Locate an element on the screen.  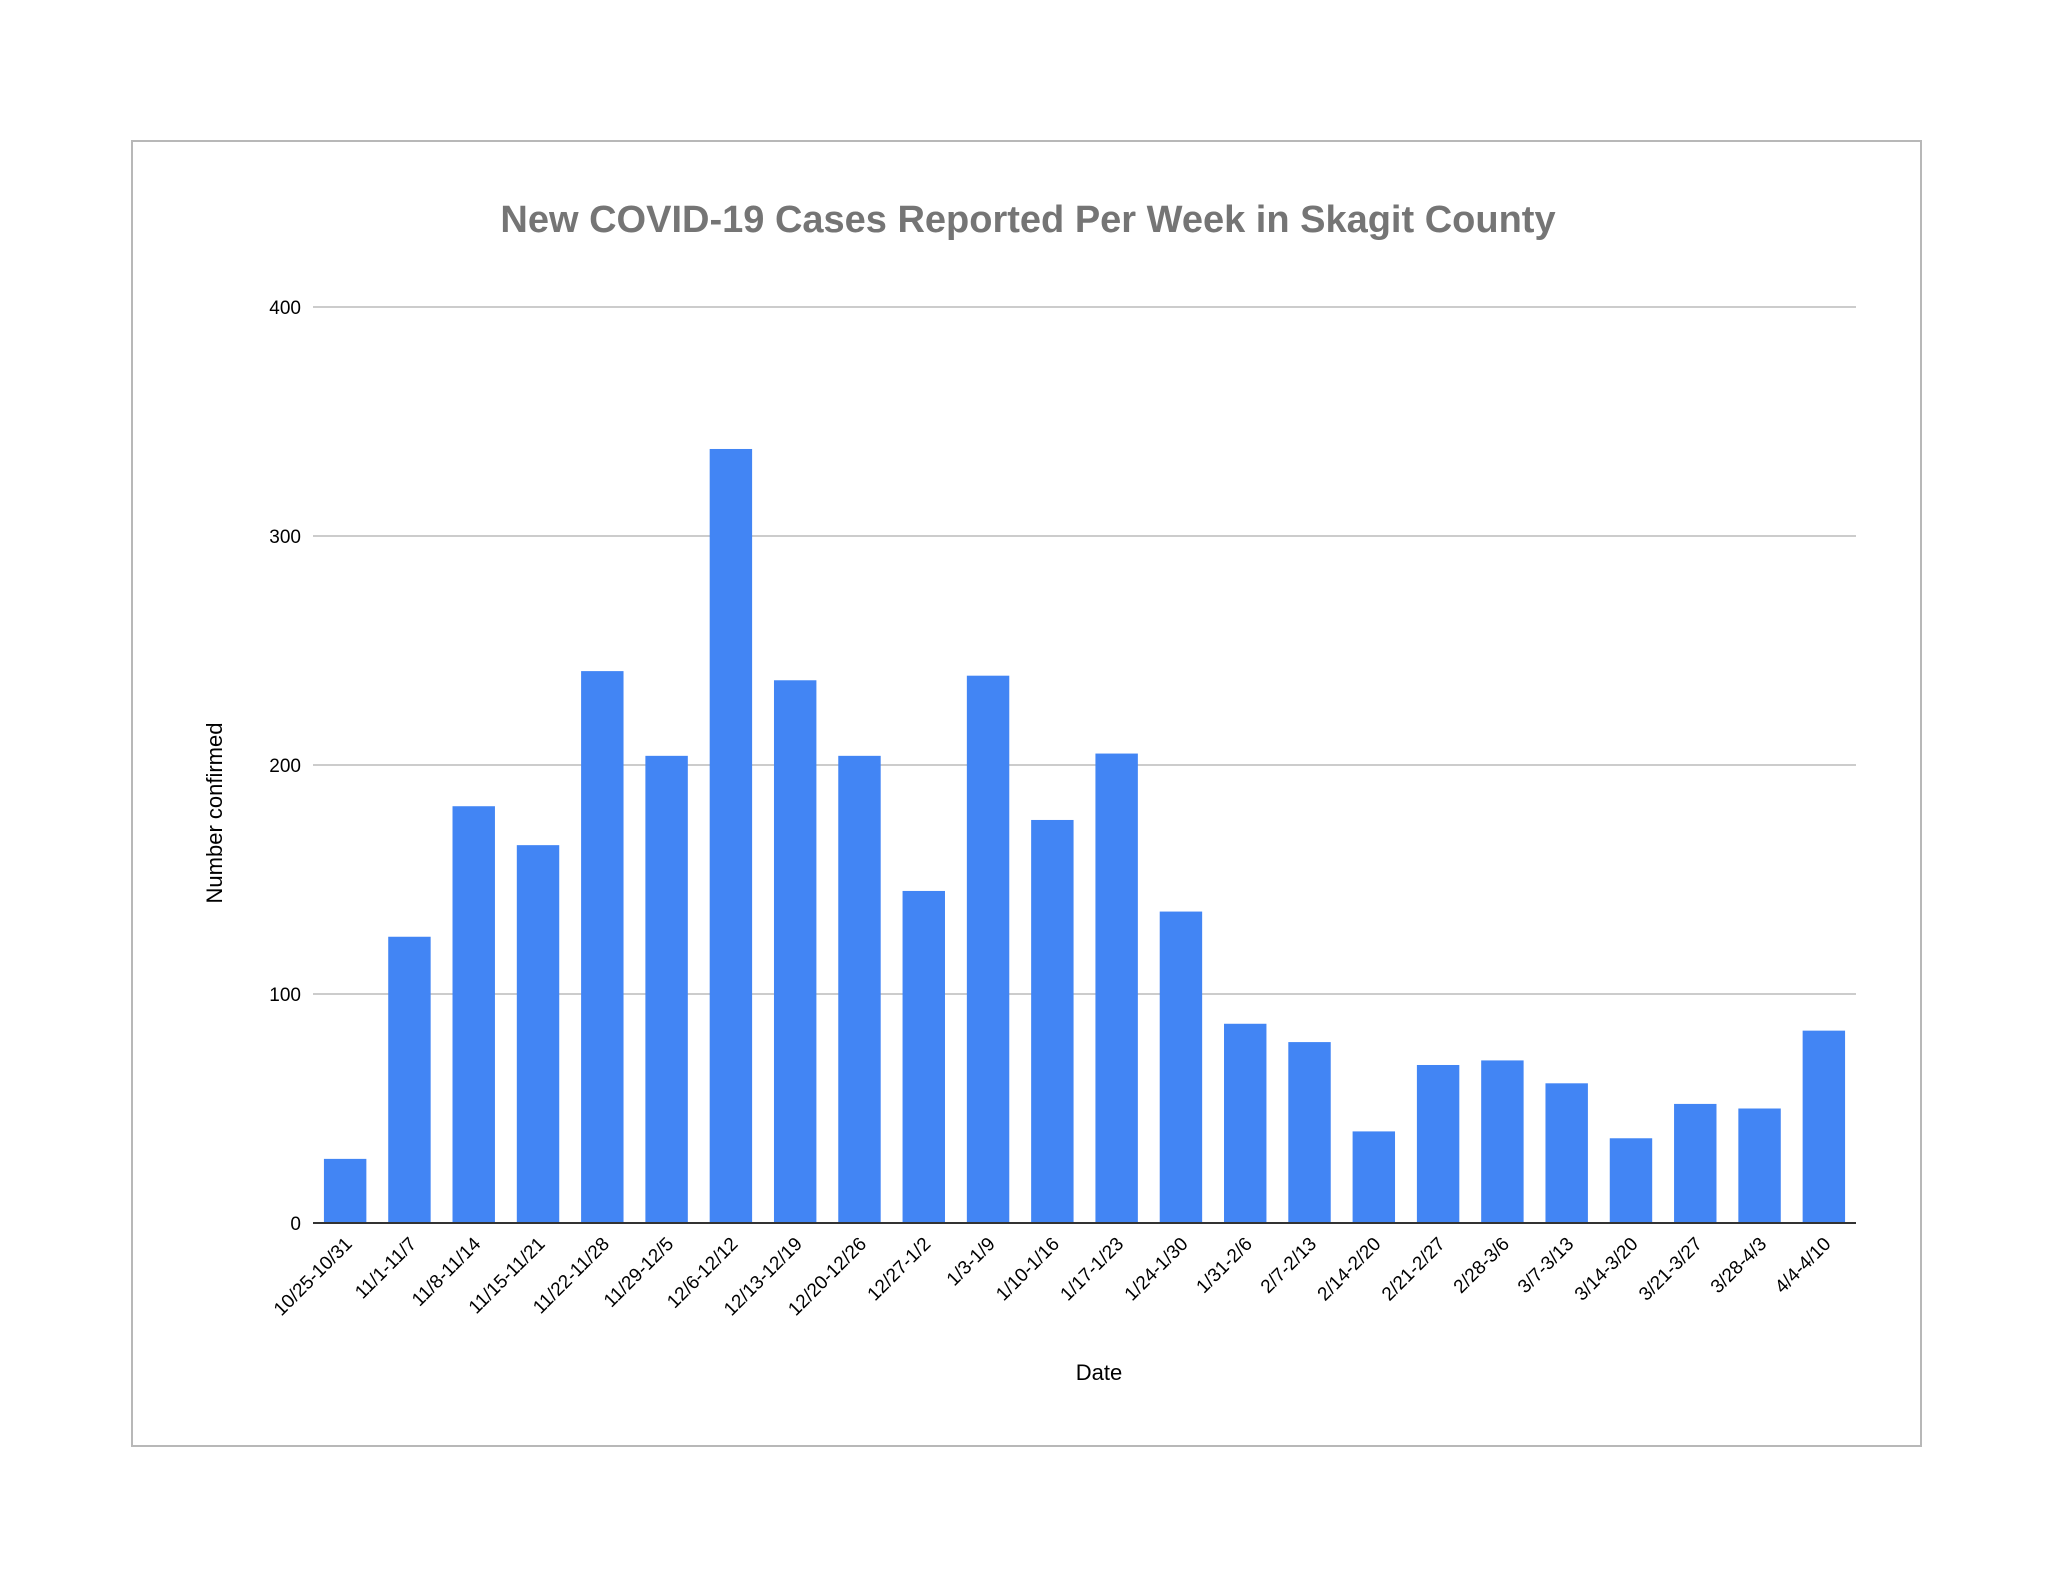
y-tick-label: 300 is located at coordinates (285, 537).